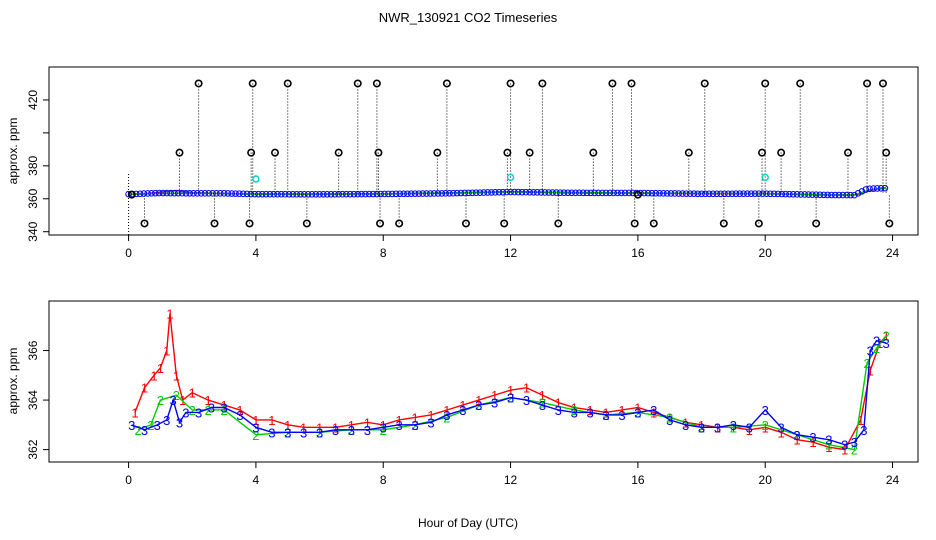  What do you see at coordinates (33, 165) in the screenshot?
I see `top-y-tick-label: 380` at bounding box center [33, 165].